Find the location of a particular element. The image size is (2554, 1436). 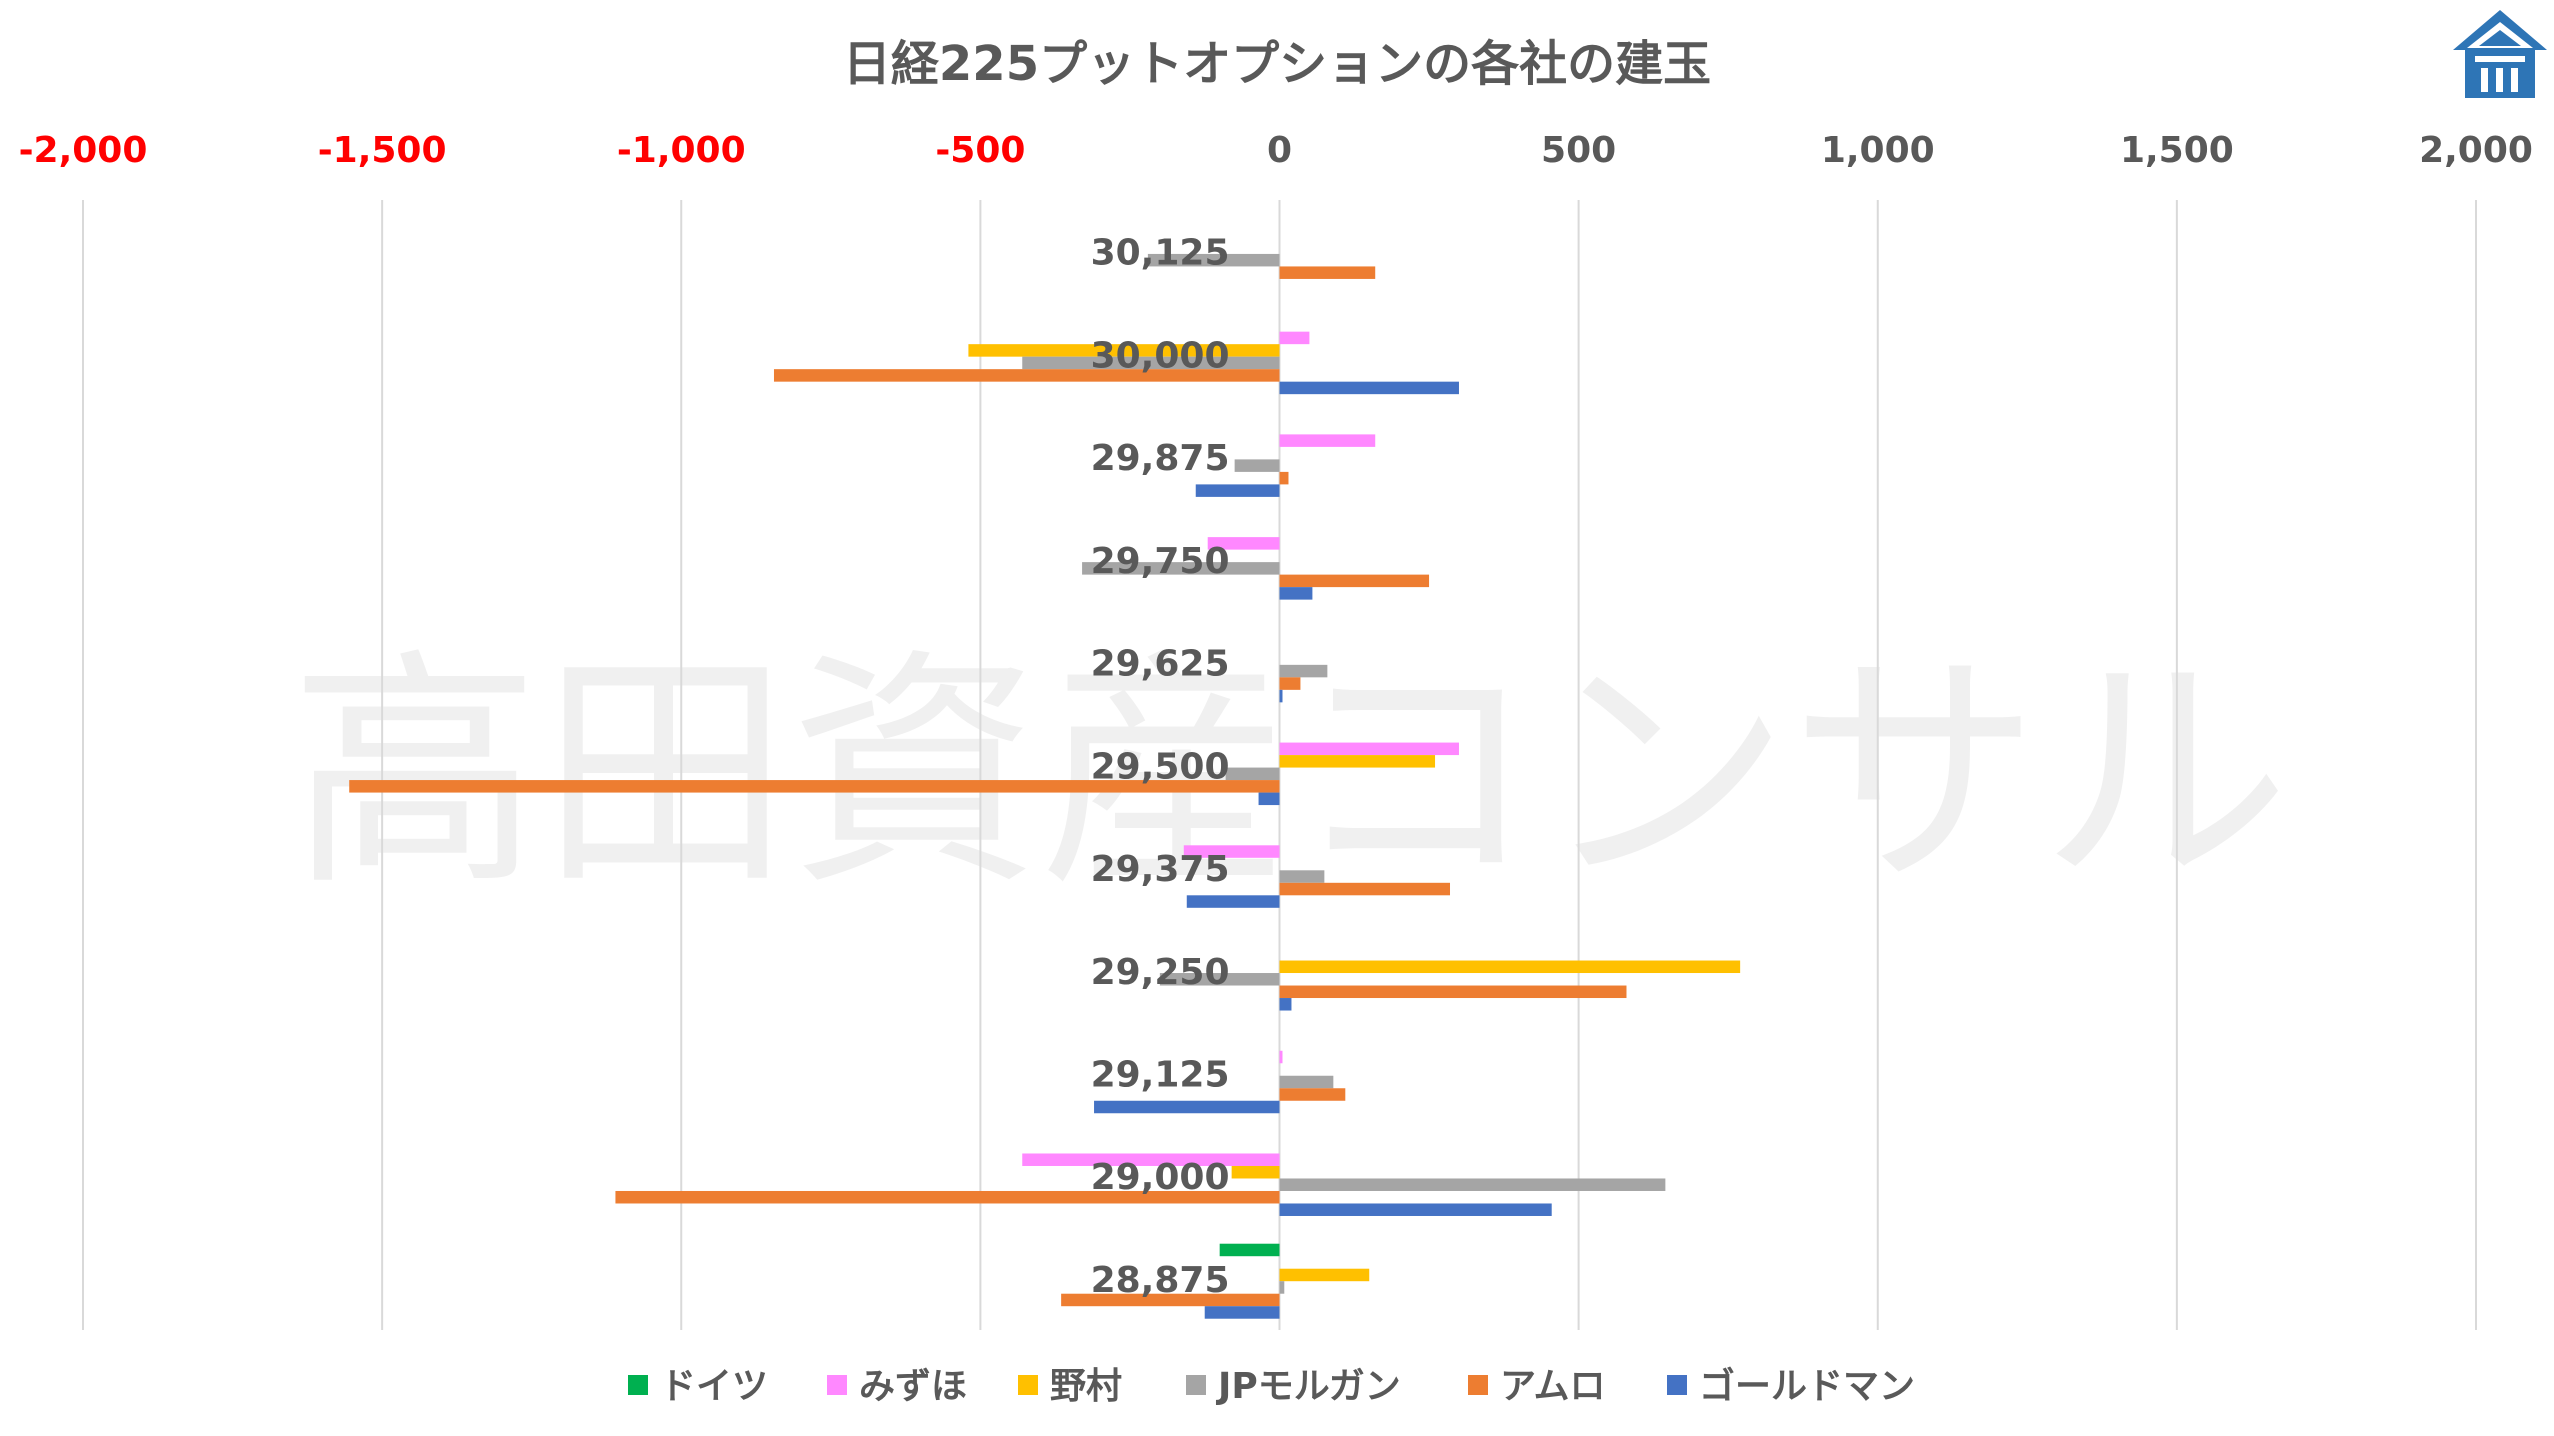

x-tick-label: 1,000 is located at coordinates (1878, 150).